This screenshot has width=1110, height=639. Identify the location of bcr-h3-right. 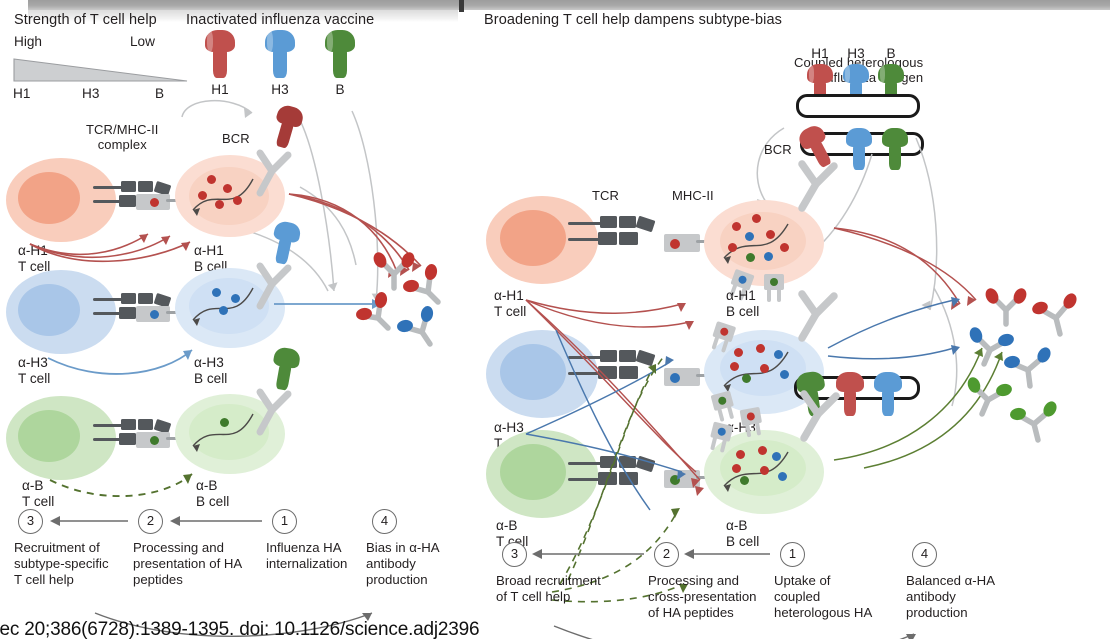
(818, 316).